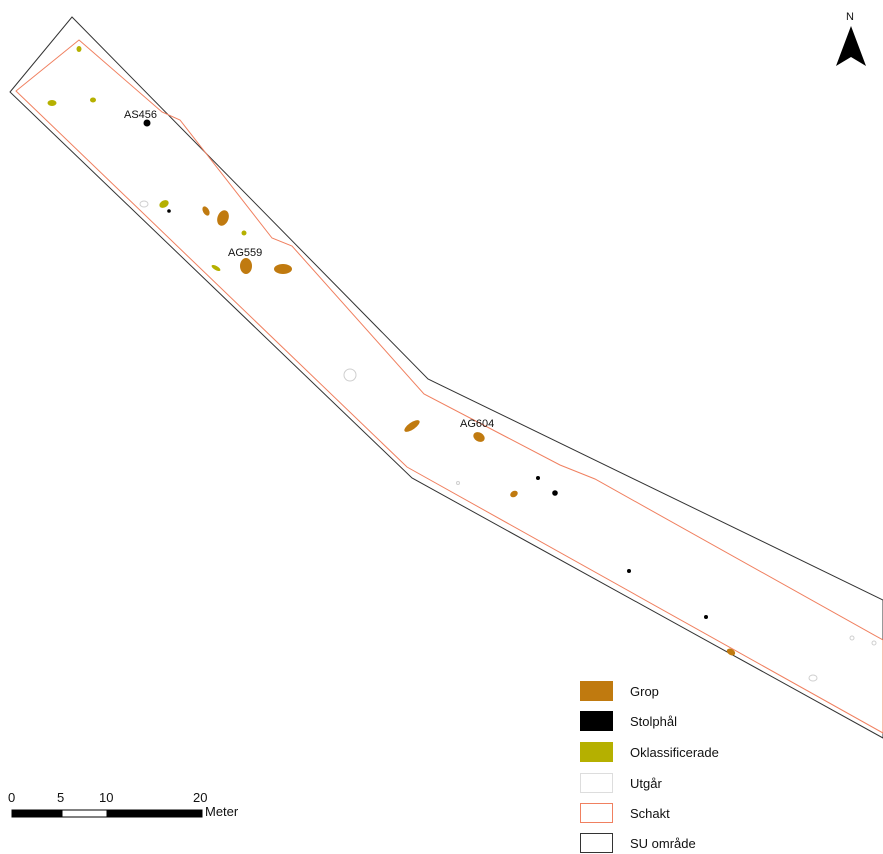 This screenshot has width=883, height=854. Describe the element at coordinates (628, 721) in the screenshot. I see `legend-item-stolphal: Stolphål` at that location.